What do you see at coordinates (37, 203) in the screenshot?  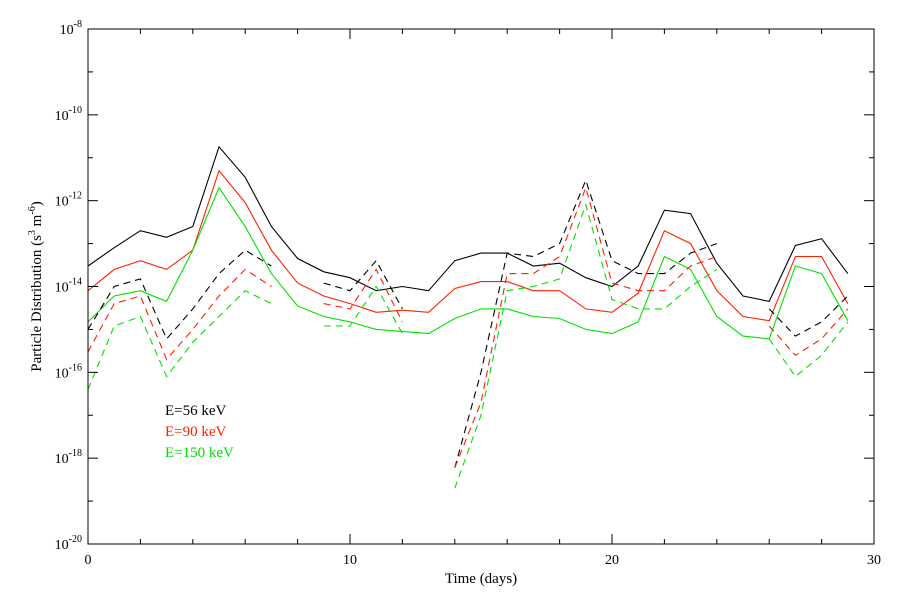 I see `y-axis-label-suffix: )` at bounding box center [37, 203].